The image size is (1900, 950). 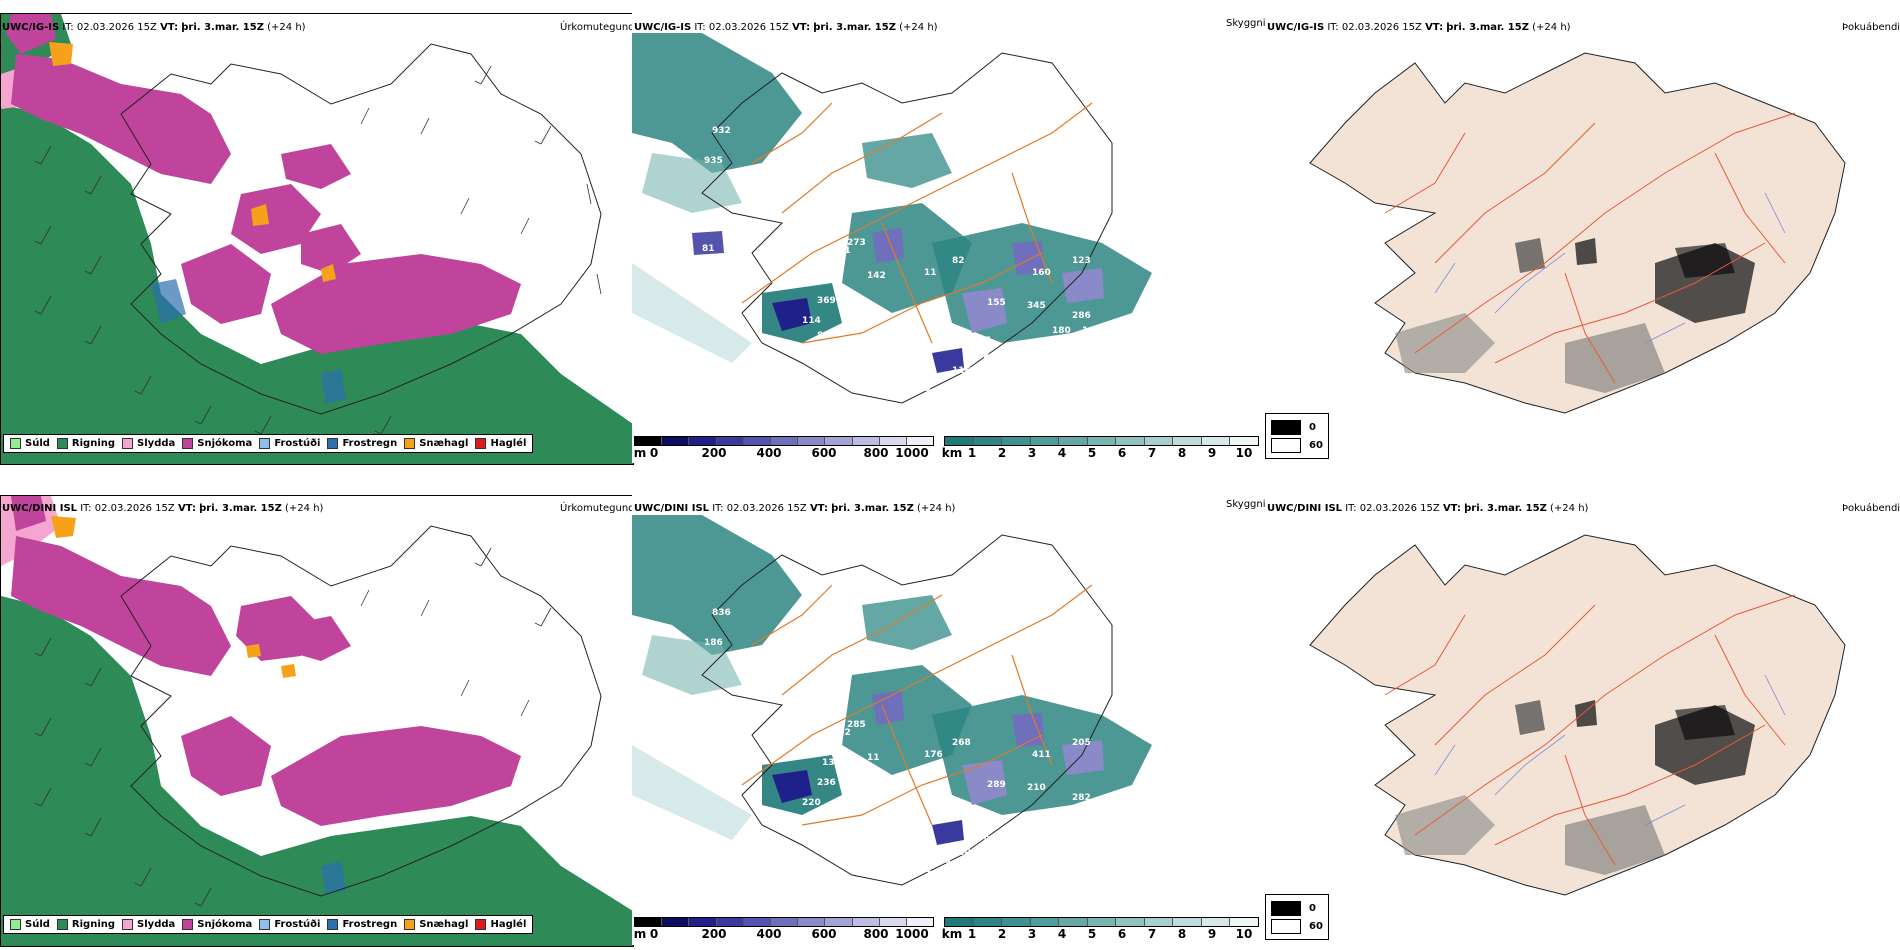 I want to click on legend-item-3: Snjókoma, so click(x=217, y=924).